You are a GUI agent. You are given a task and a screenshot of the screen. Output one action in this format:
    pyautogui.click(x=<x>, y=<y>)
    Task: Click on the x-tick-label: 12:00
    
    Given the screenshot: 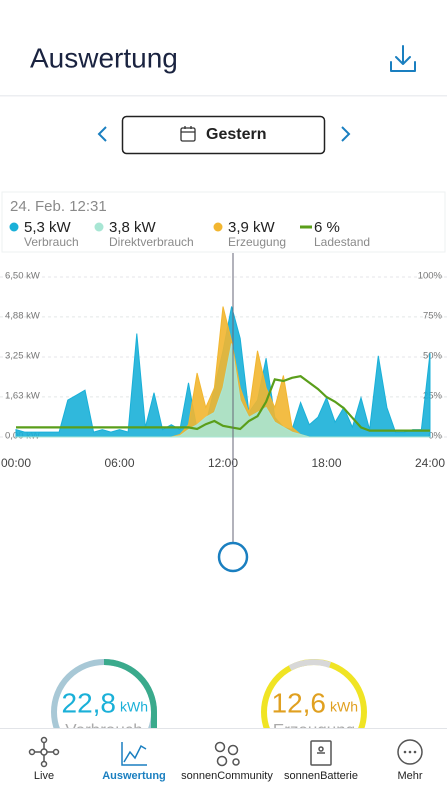 What is the action you would take?
    pyautogui.click(x=223, y=463)
    